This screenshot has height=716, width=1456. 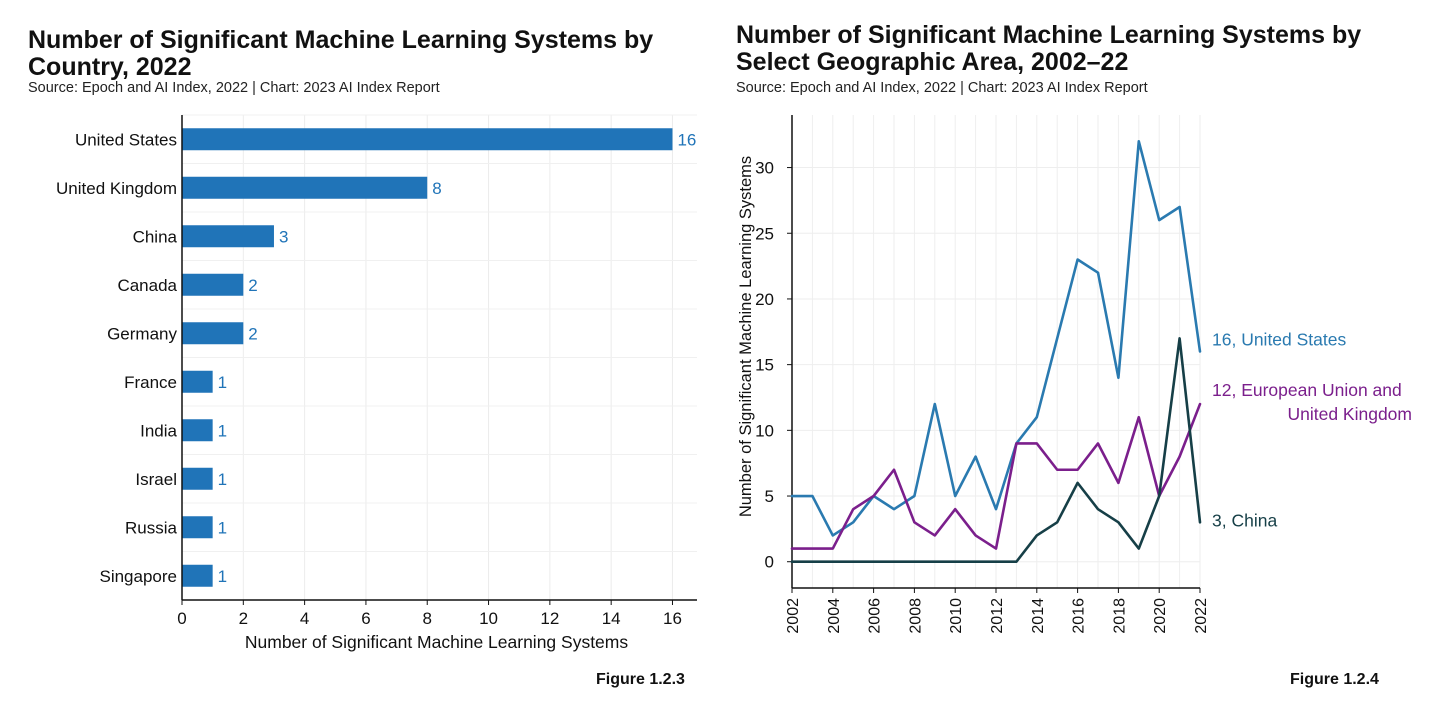 I want to click on y-tick-label: 15, so click(x=764, y=365).